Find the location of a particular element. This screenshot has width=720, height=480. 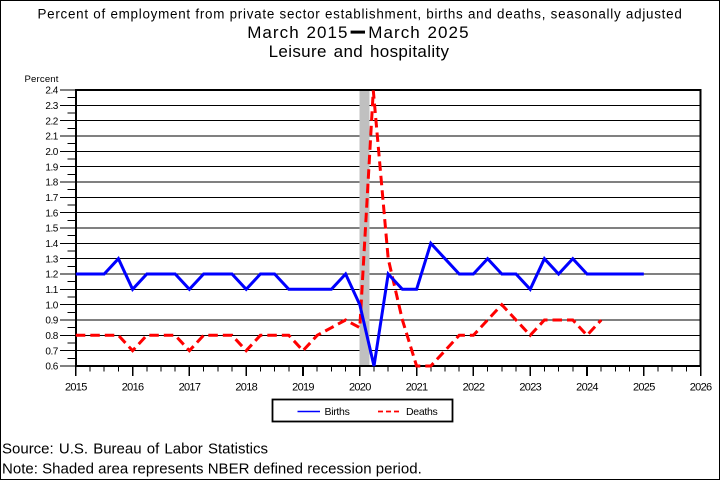

svg-text: 2021 is located at coordinates (417, 388).